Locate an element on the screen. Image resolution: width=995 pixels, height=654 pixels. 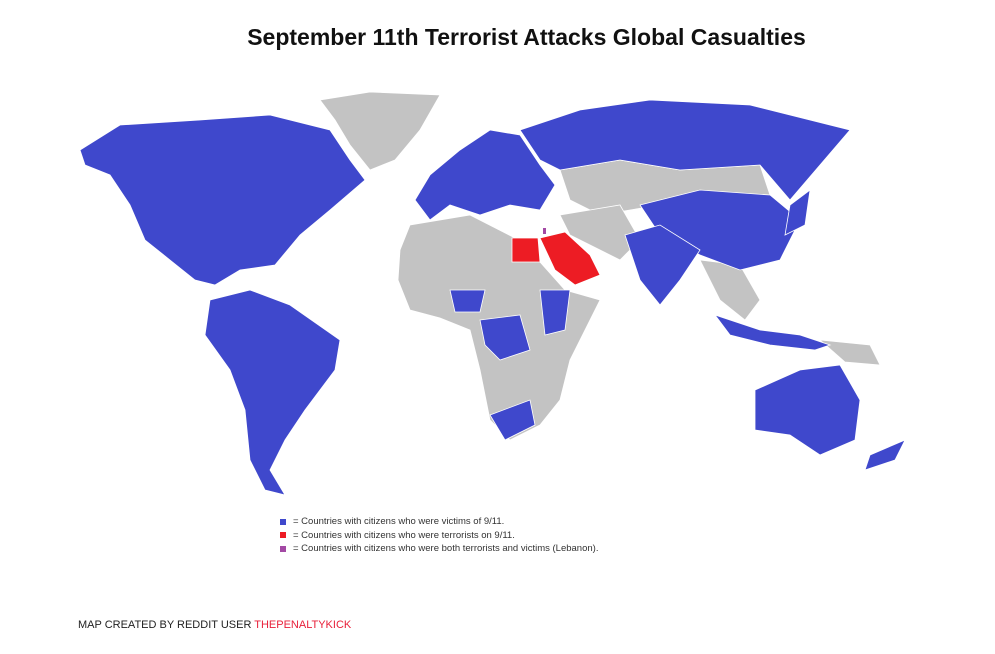
east-africa is located at coordinates (555, 312).